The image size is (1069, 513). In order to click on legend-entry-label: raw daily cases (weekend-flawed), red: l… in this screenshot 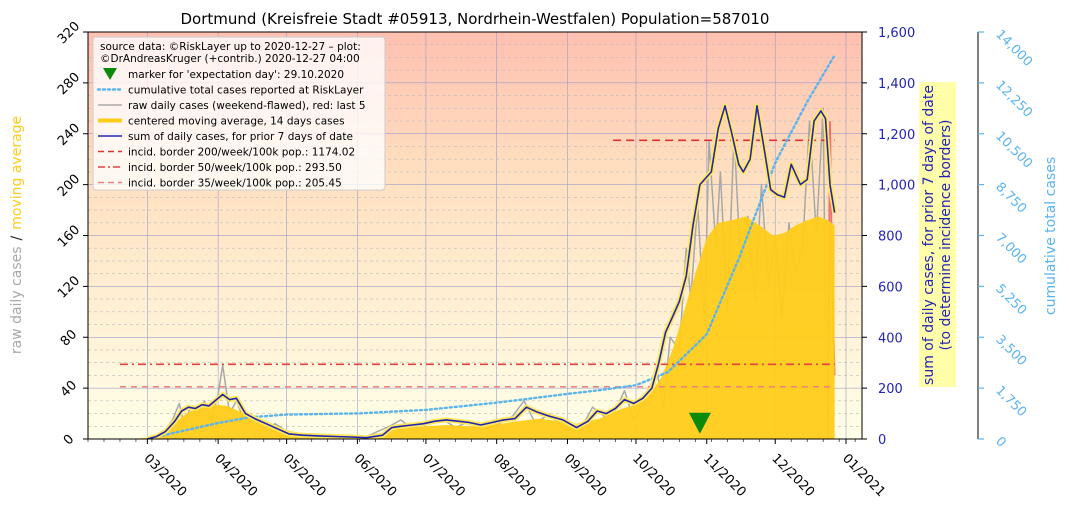, I will do `click(247, 106)`.